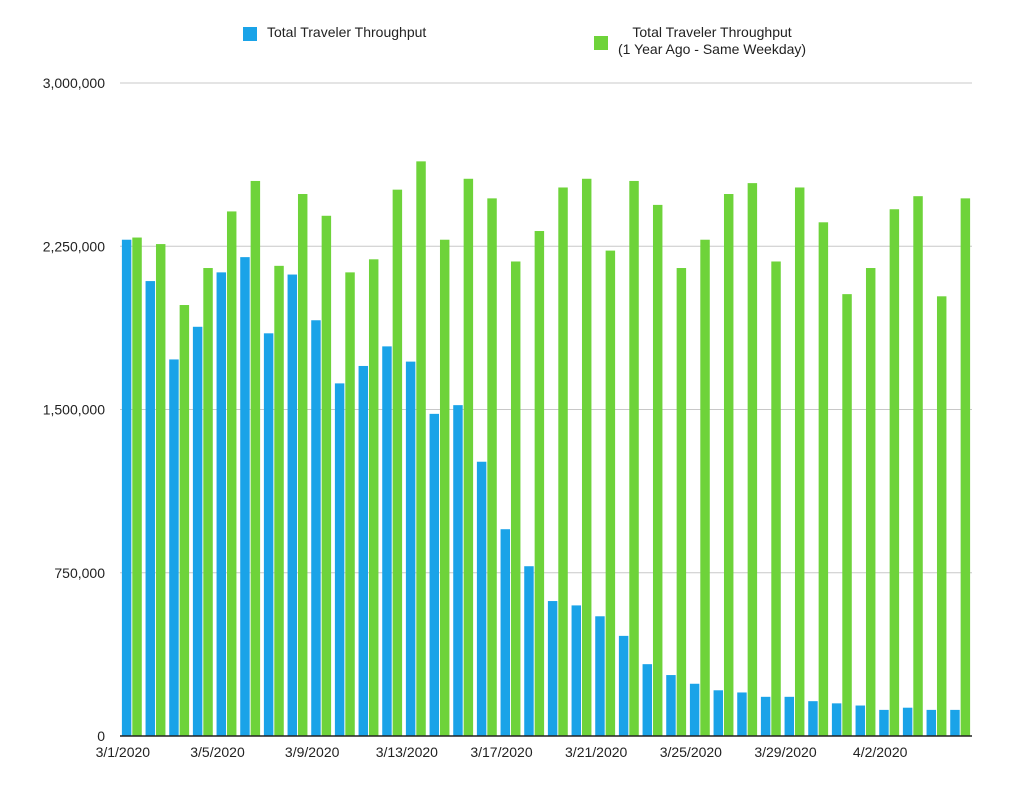 This screenshot has height=800, width=1024. Describe the element at coordinates (250, 34) in the screenshot. I see `legend-swatch-current` at that location.